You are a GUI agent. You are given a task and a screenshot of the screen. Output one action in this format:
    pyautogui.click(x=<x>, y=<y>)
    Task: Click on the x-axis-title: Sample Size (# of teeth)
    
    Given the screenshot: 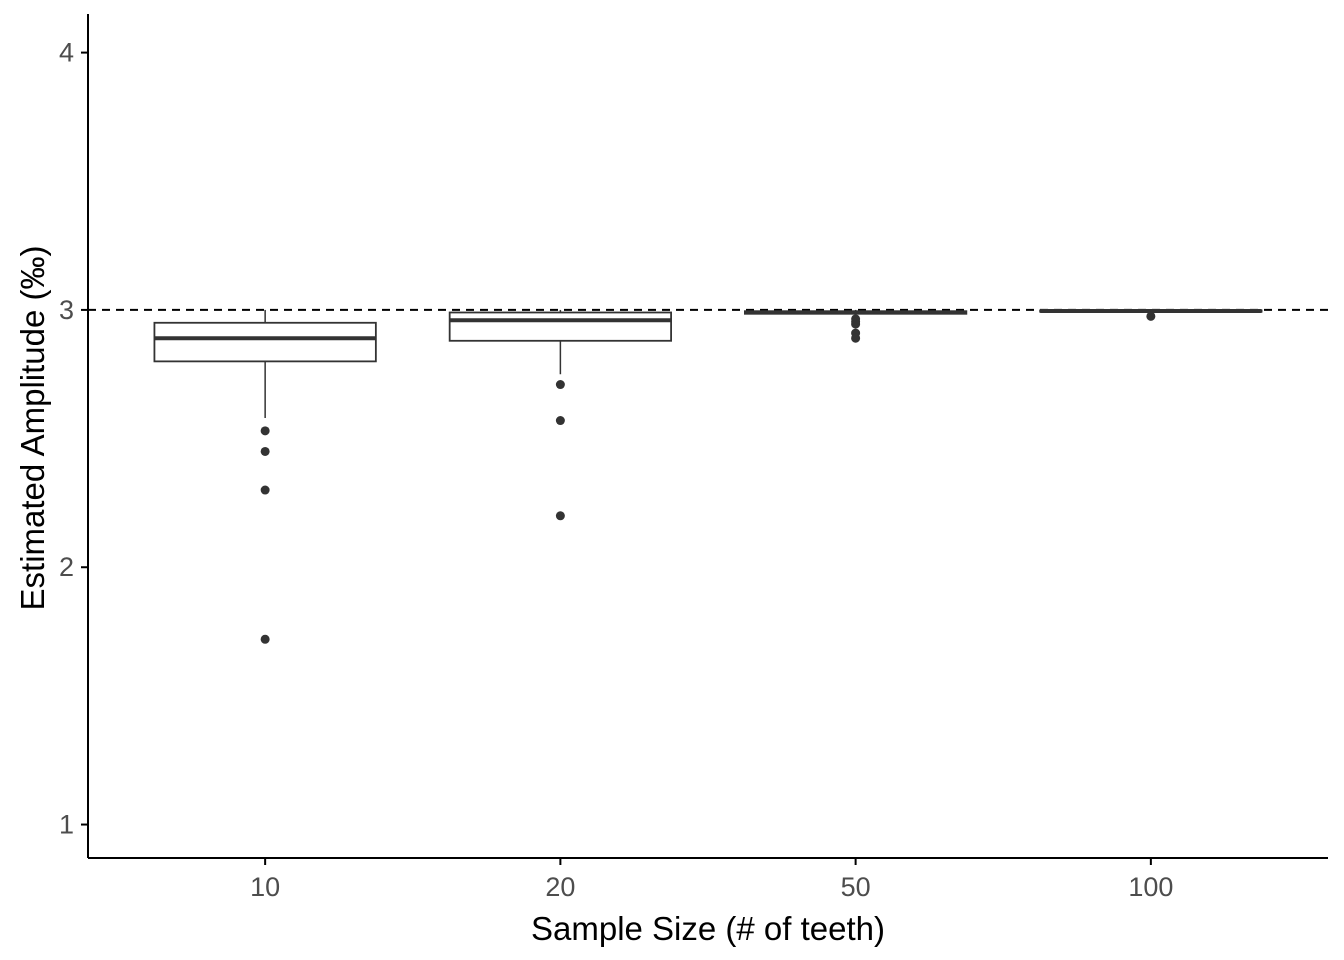 What is the action you would take?
    pyautogui.click(x=708, y=928)
    